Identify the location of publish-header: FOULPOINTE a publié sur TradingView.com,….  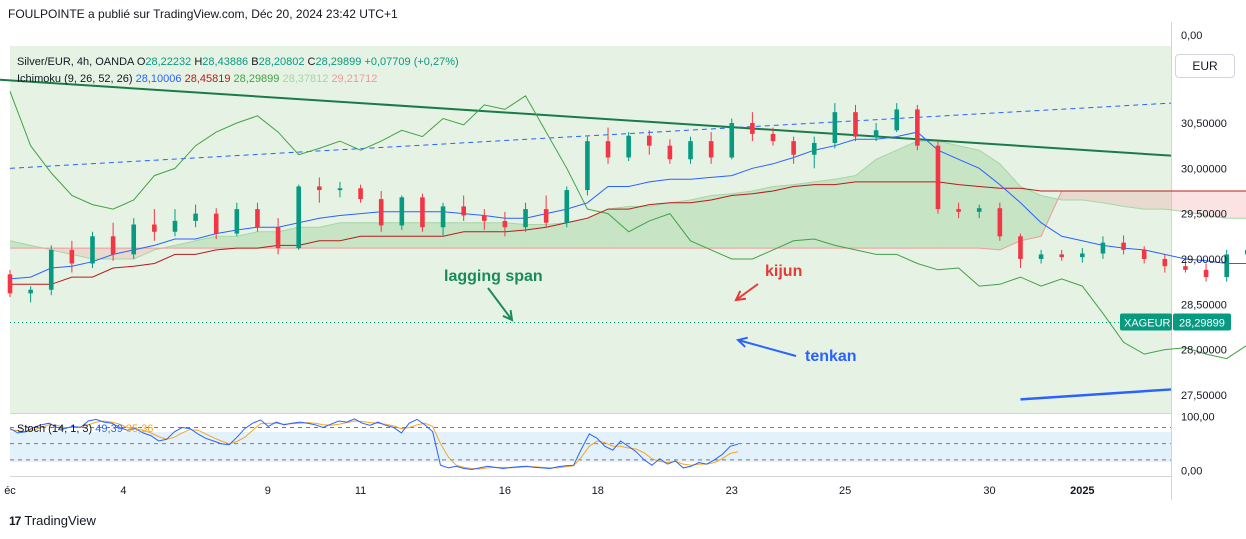
(203, 14).